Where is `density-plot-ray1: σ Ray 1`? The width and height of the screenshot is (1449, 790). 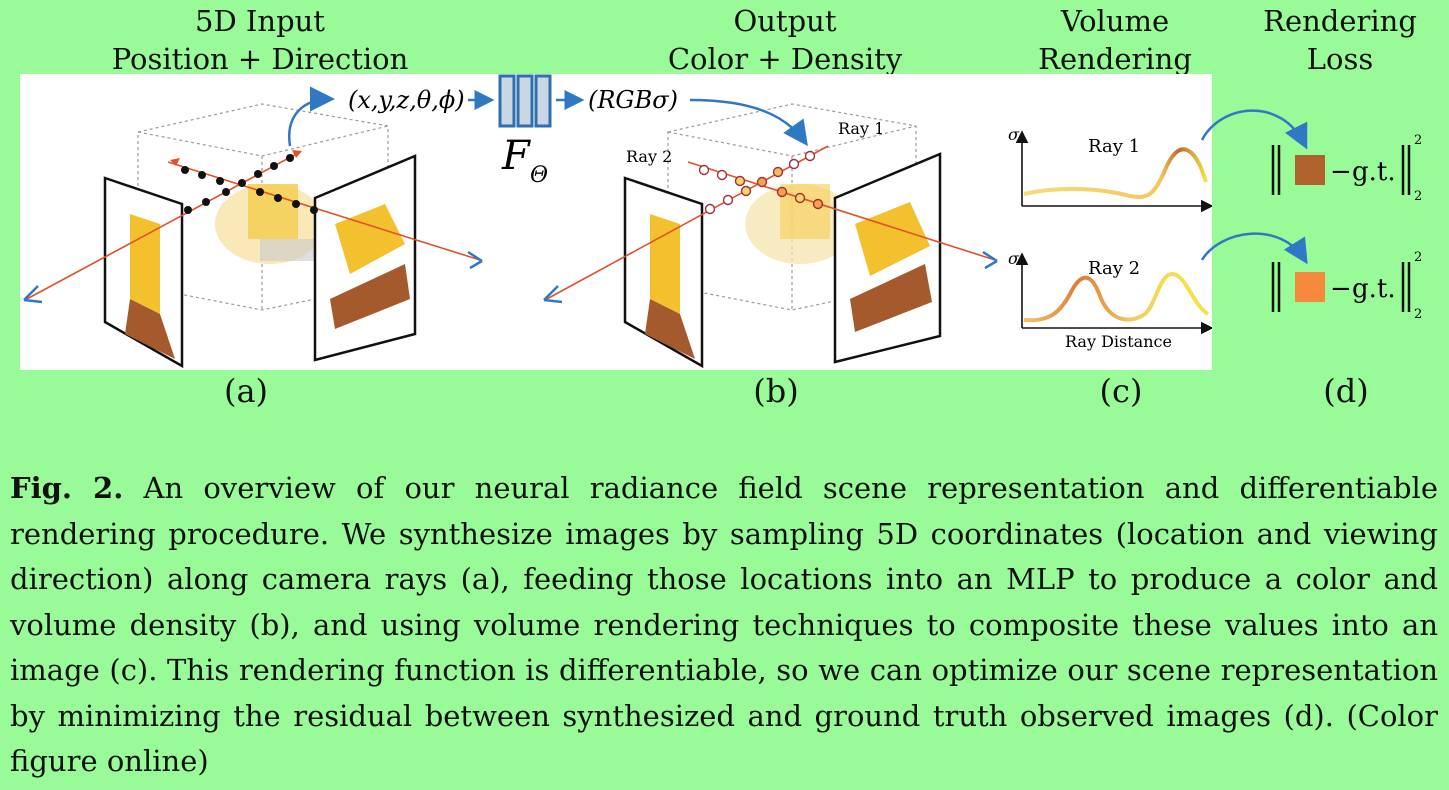 density-plot-ray1: σ Ray 1 is located at coordinates (1110, 169).